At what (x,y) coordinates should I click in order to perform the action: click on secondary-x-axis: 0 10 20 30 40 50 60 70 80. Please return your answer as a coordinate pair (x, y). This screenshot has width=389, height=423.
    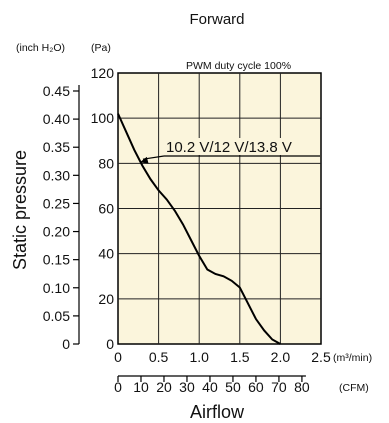
    Looking at the image, I should click on (212, 385).